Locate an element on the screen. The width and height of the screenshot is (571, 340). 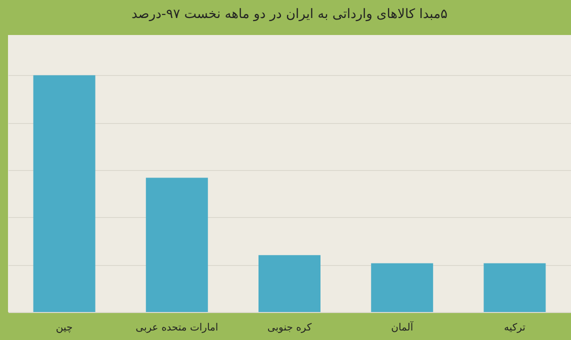
chart-title: ۵مبدا کالاهای وارداتی به ایران در دو ماهه نخست ۹۷-درصد is located at coordinates (289, 14).